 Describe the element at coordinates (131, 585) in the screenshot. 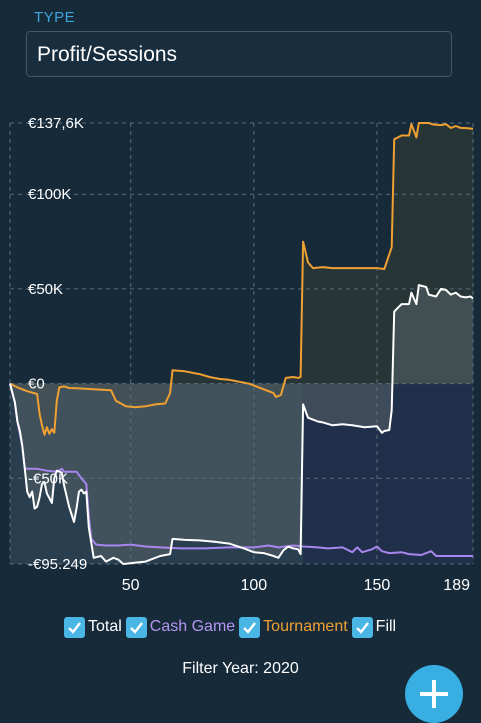

I see `x-tick-label: 50` at that location.